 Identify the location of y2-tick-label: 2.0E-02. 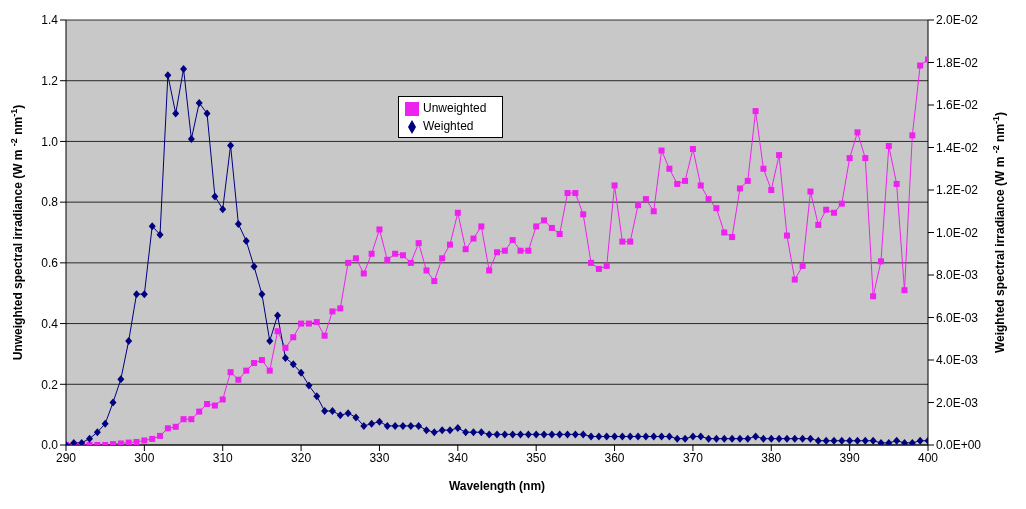
(957, 20).